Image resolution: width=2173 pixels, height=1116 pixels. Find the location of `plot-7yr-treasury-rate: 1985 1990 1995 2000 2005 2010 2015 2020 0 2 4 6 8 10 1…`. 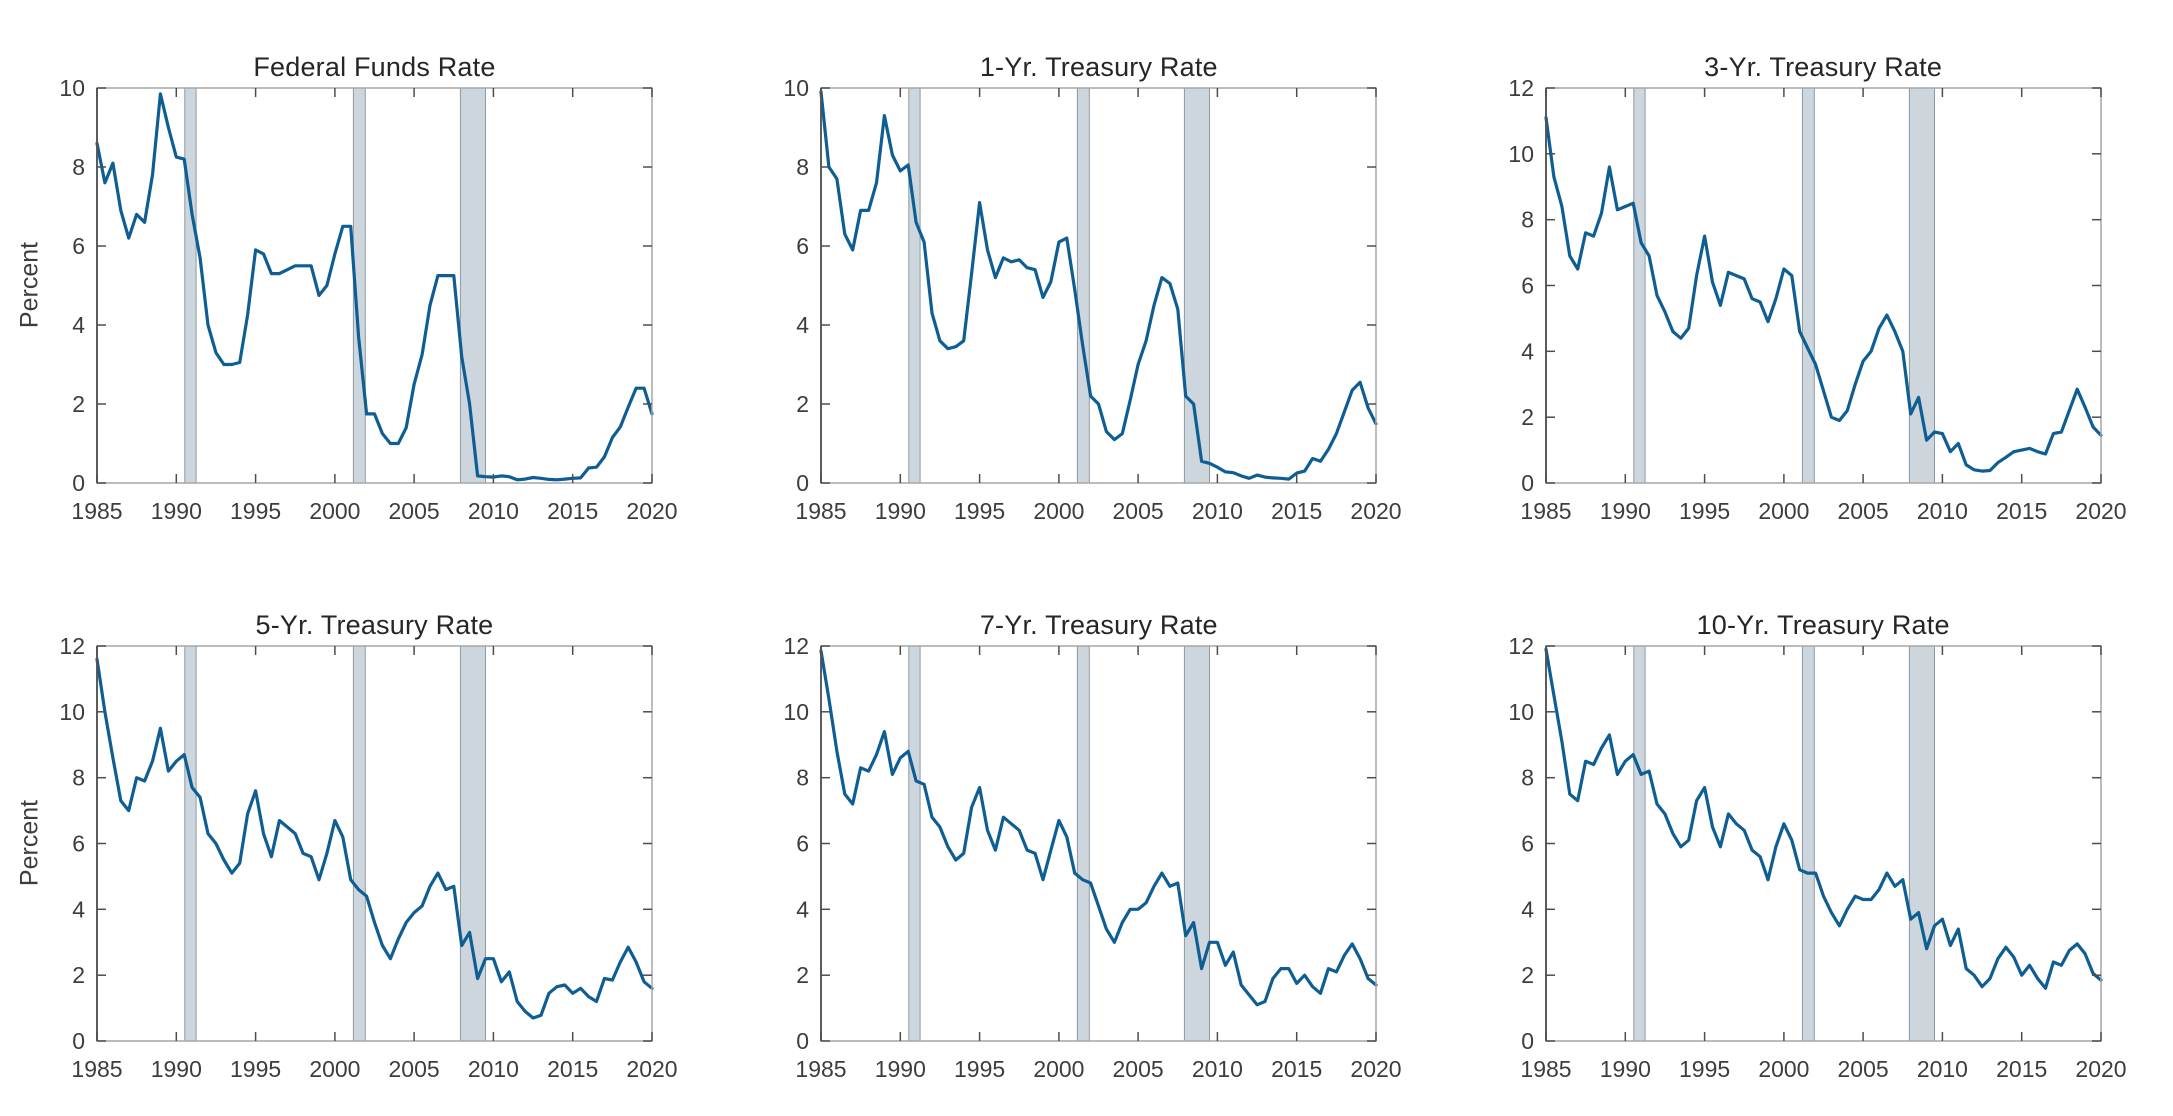

plot-7yr-treasury-rate: 1985 1990 1995 2000 2005 2010 2015 2020 0 2 4 6 8 10 1… is located at coordinates (1093, 857).